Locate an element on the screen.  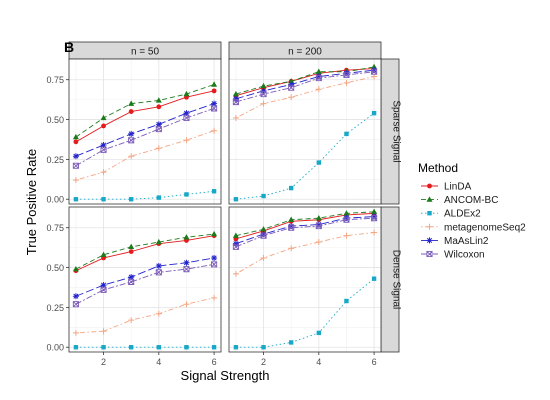
legend-item: ANCOM-BC is located at coordinates (459, 200).